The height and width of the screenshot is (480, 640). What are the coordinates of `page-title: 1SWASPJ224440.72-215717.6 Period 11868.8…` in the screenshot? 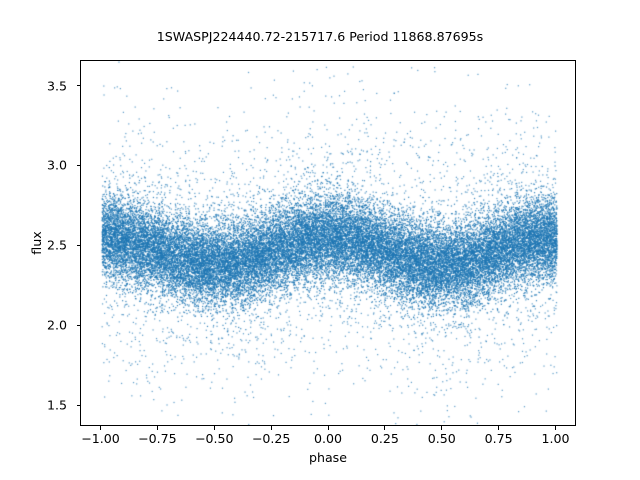 It's located at (320, 36).